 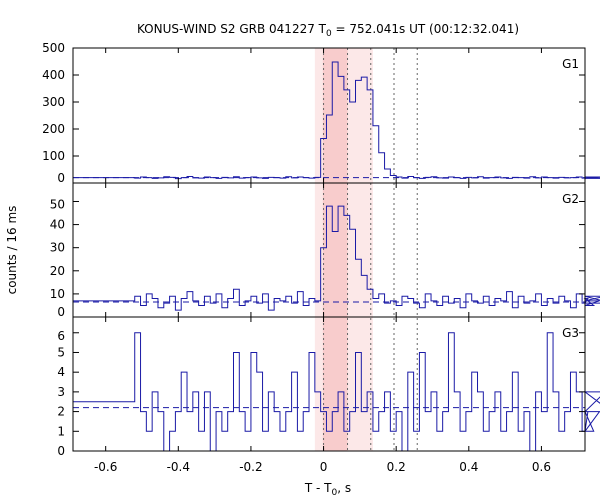 What do you see at coordinates (324, 467) in the screenshot?
I see `x-tick-label: 0` at bounding box center [324, 467].